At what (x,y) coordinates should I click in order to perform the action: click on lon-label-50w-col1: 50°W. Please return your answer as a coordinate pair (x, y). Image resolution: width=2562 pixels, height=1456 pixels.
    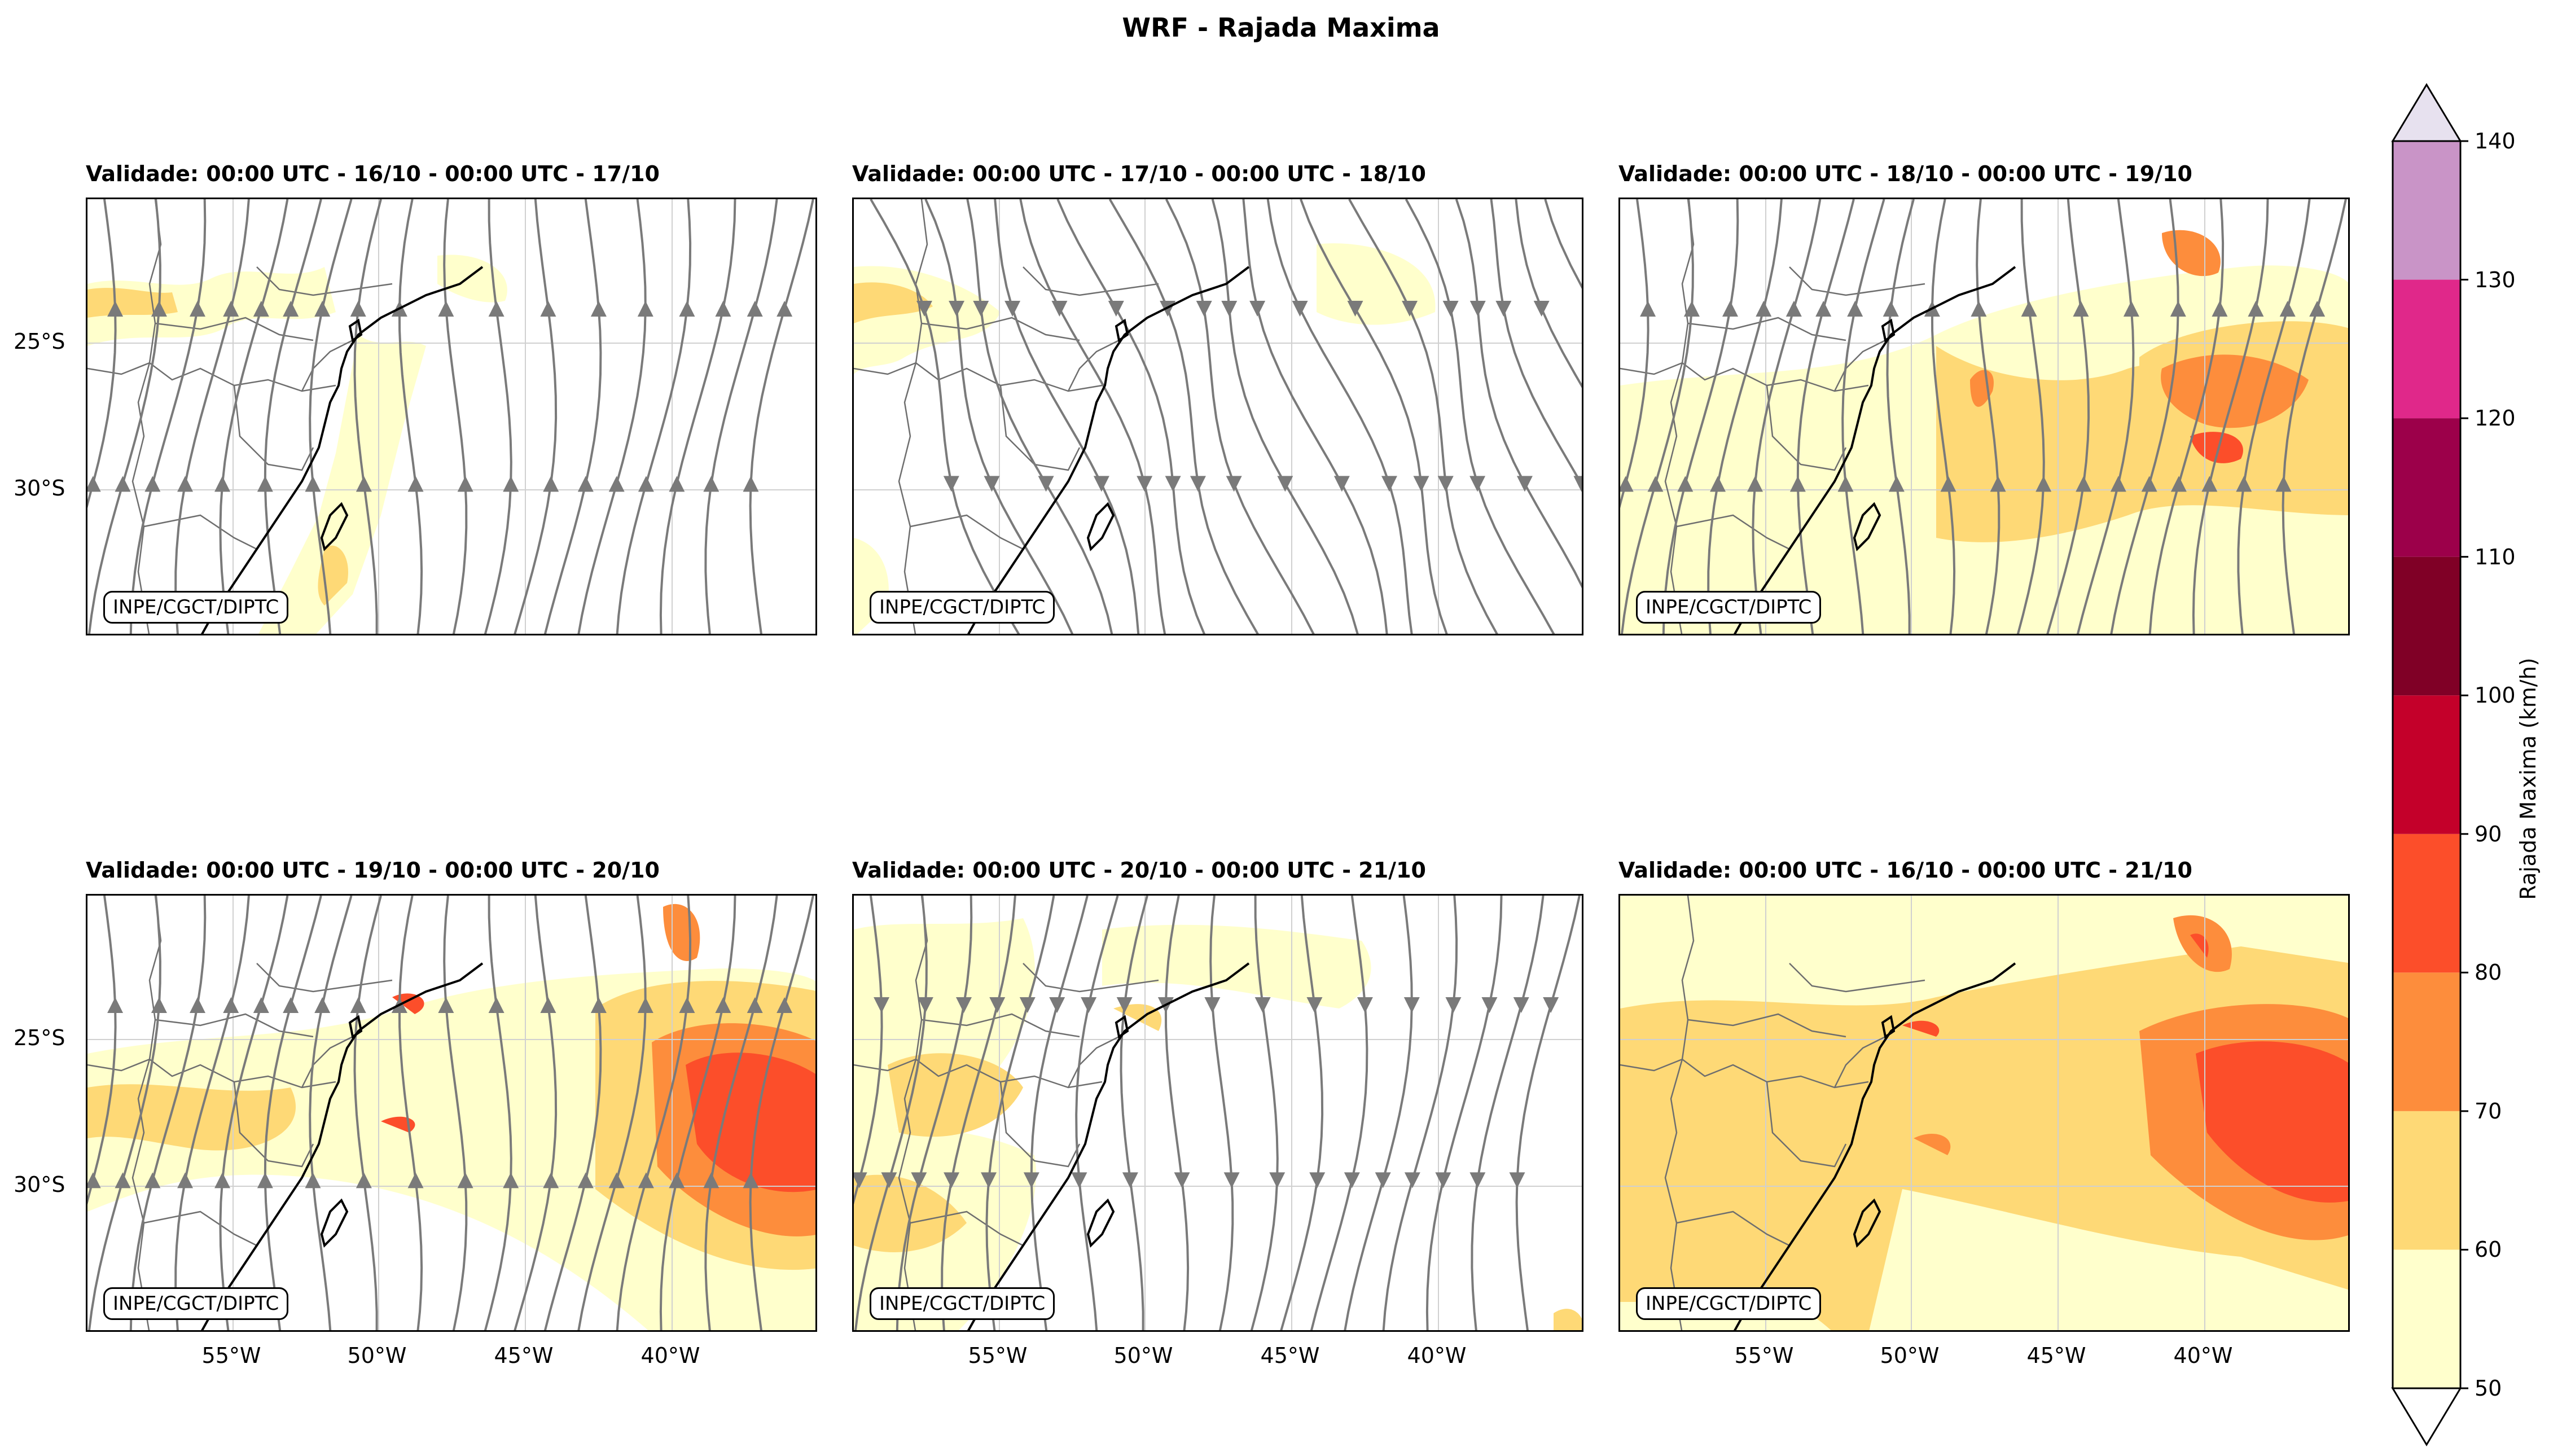
    Looking at the image, I should click on (377, 1355).